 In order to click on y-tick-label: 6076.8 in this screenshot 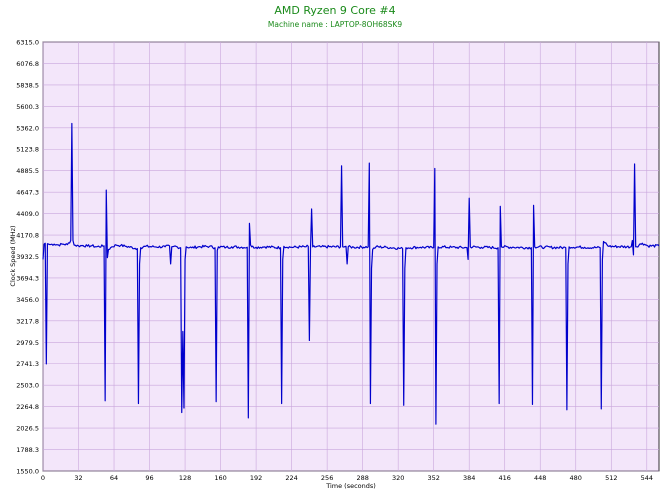, I will do `click(27, 64)`.